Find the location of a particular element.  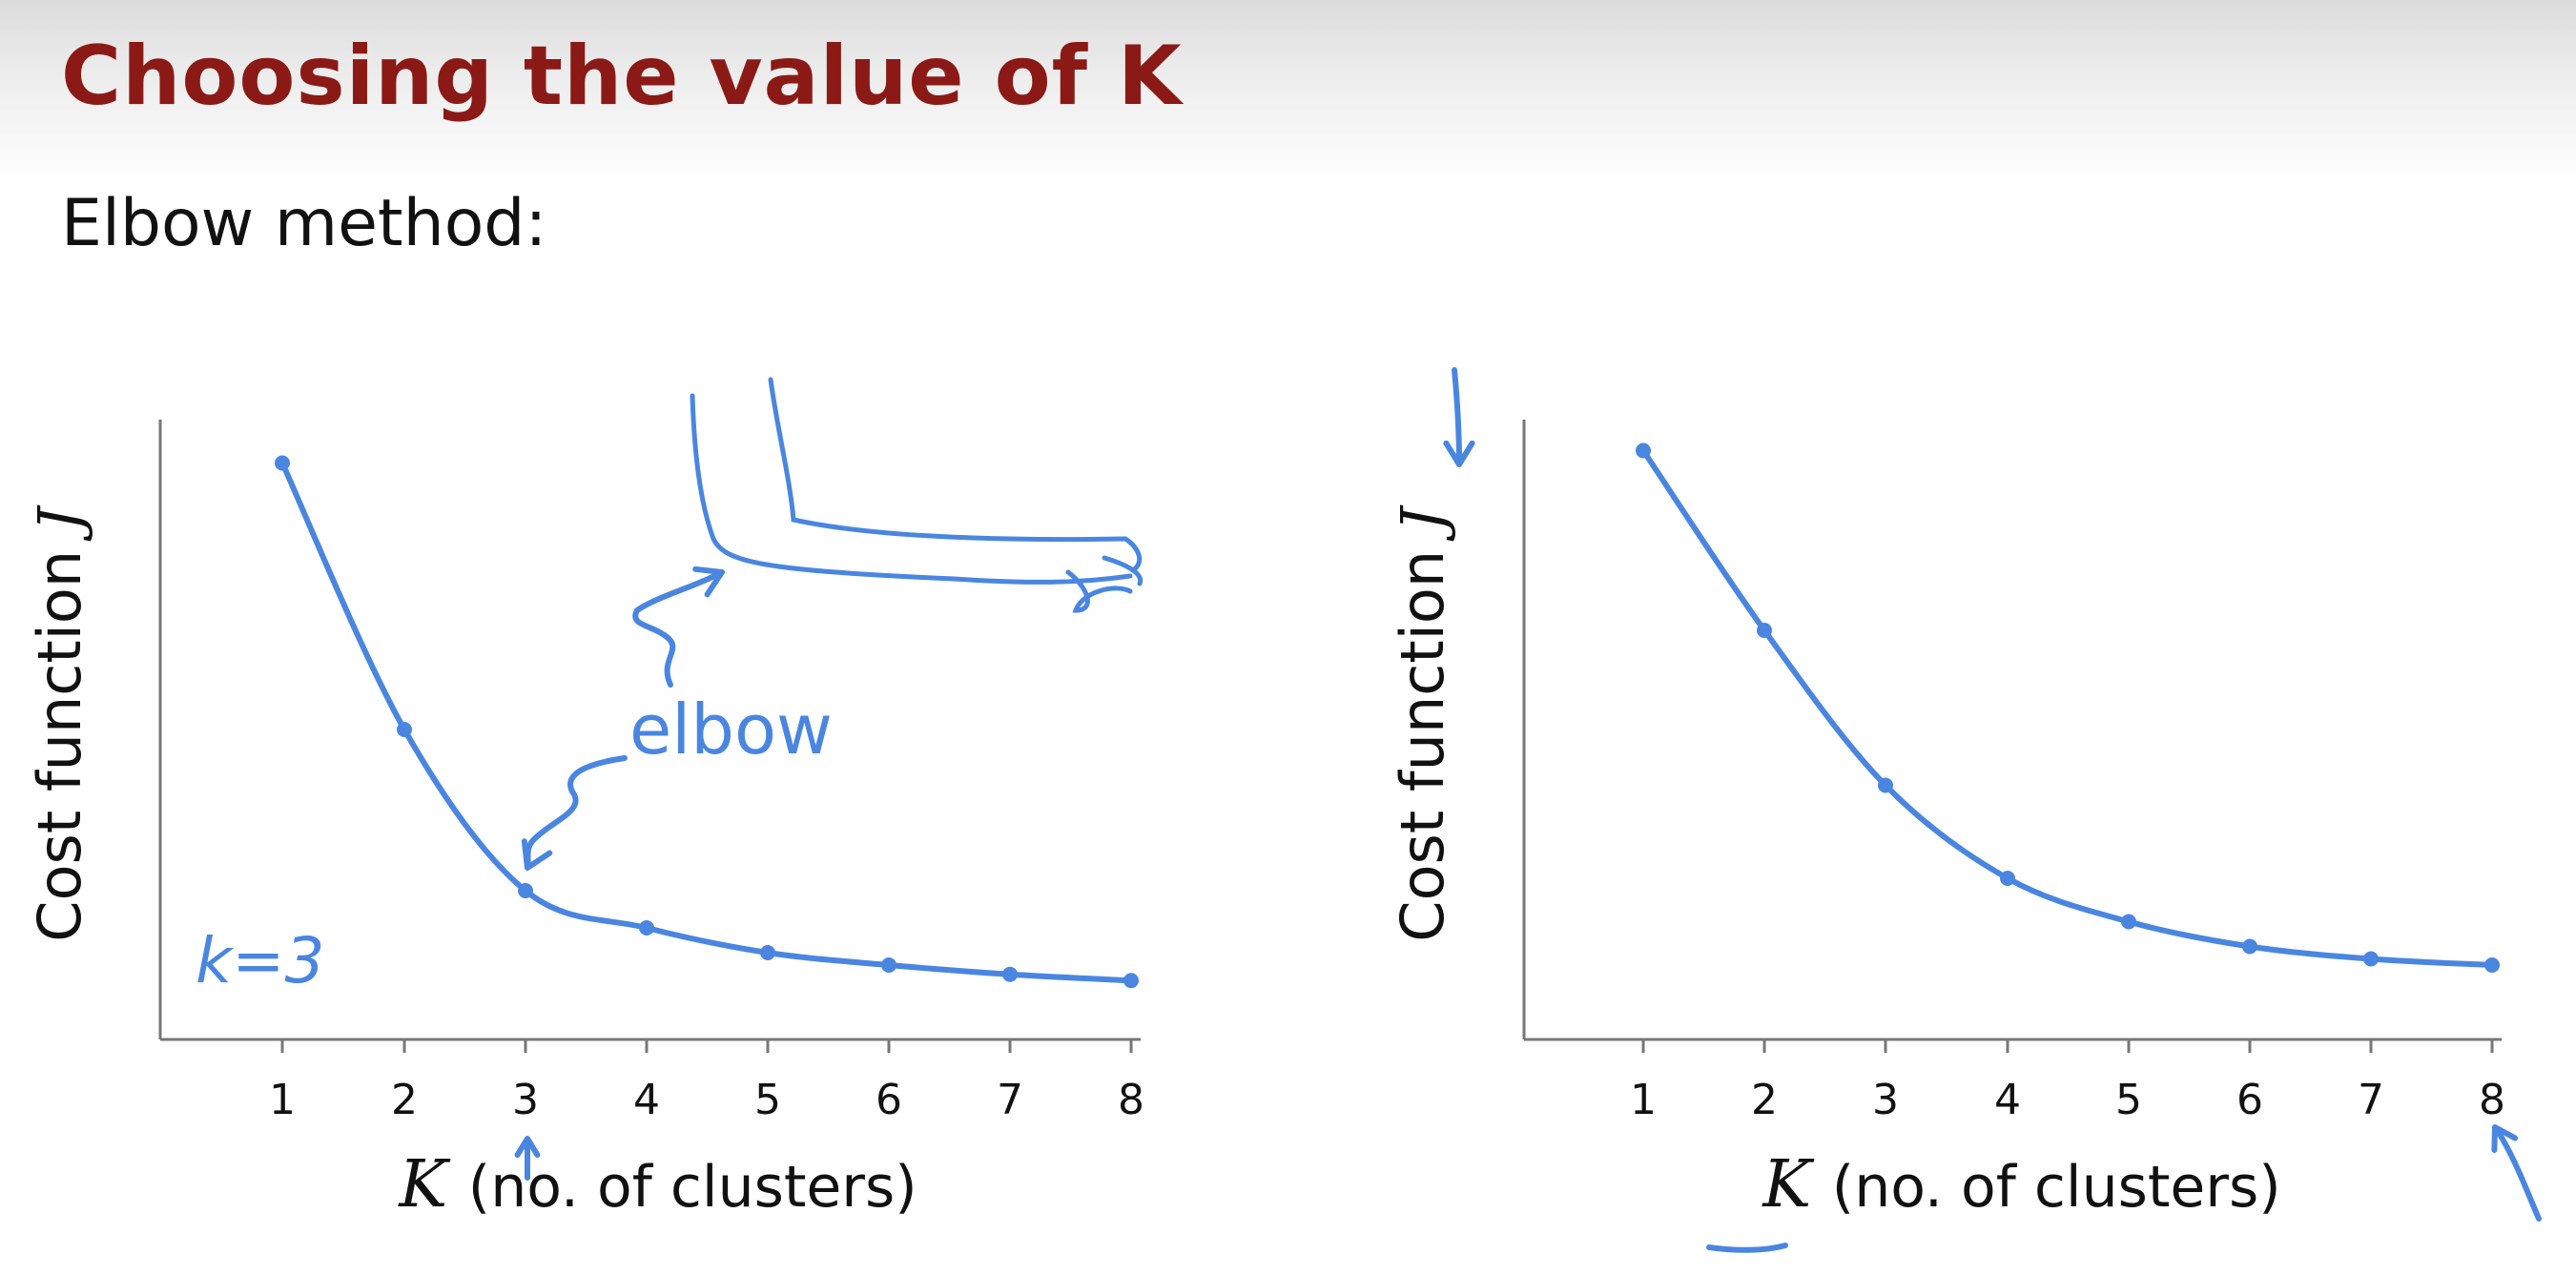

arrow-to-arm-head is located at coordinates (708, 582).